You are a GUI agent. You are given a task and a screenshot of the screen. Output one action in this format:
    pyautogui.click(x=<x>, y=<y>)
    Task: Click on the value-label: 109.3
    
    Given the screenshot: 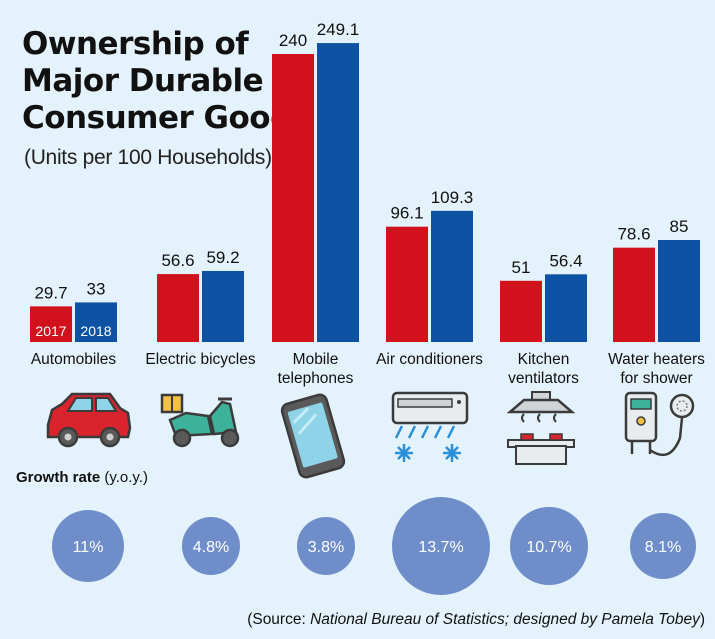 What is the action you would take?
    pyautogui.click(x=452, y=197)
    